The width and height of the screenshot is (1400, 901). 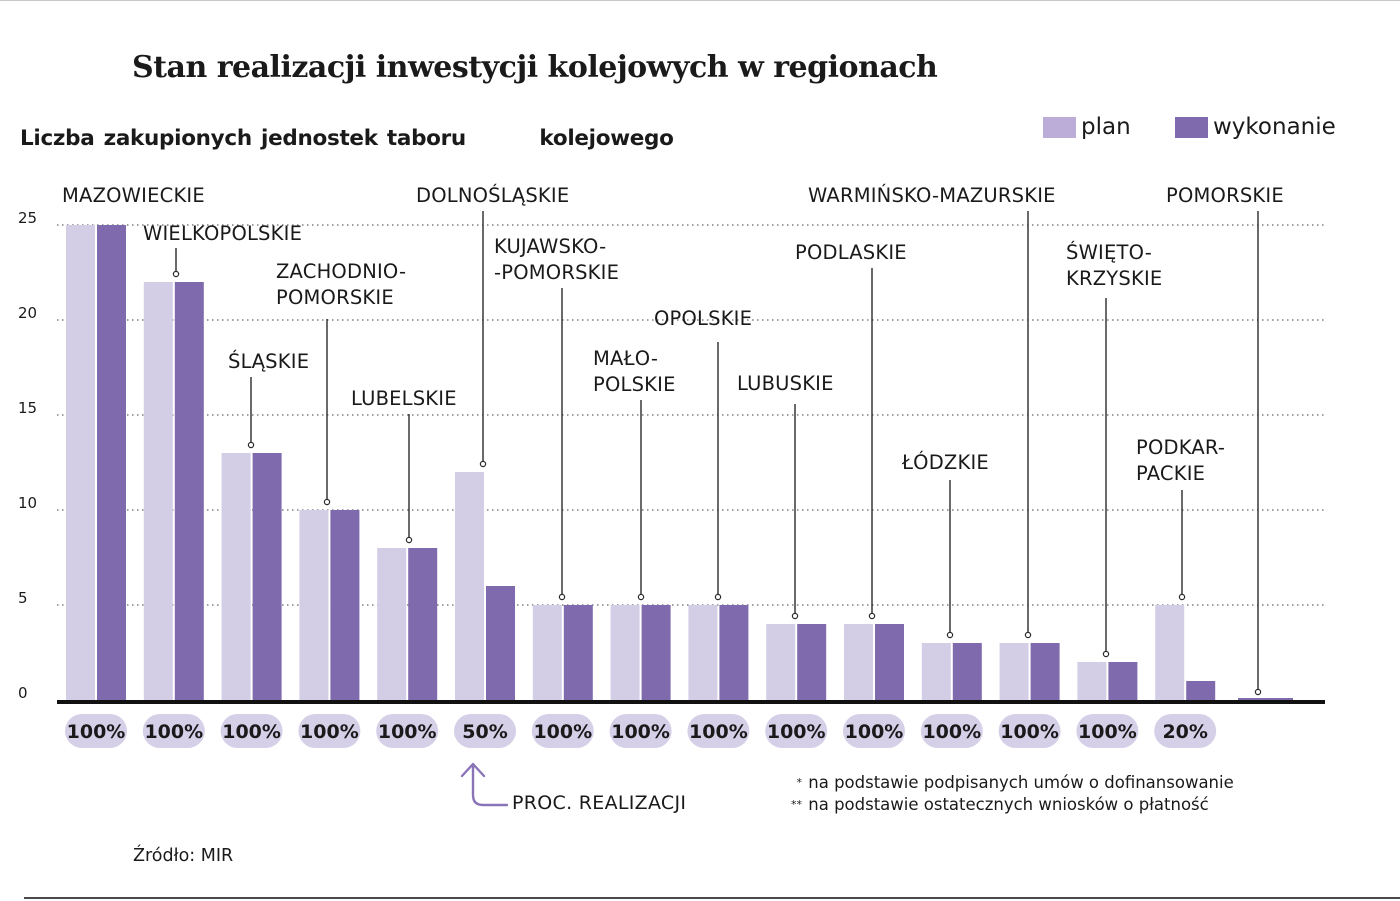 I want to click on y-tick-10: 10, so click(x=27, y=503).